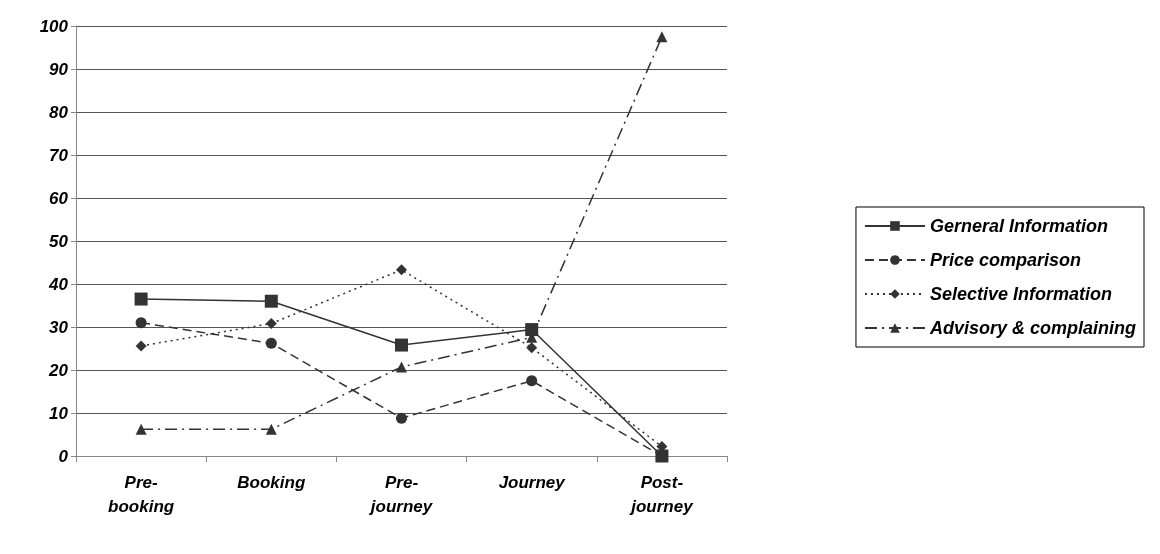 Image resolution: width=1160 pixels, height=554 pixels. Describe the element at coordinates (63, 456) in the screenshot. I see `y-tick-label: 0` at that location.